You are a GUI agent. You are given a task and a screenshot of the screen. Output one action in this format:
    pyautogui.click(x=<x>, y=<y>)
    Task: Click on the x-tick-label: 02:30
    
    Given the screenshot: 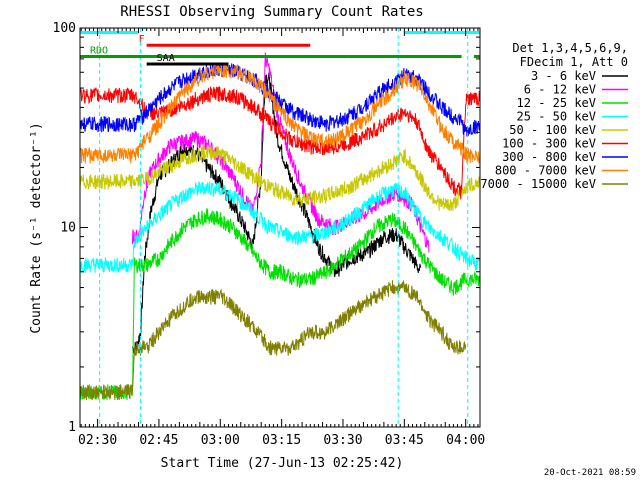 What is the action you would take?
    pyautogui.click(x=97, y=440)
    